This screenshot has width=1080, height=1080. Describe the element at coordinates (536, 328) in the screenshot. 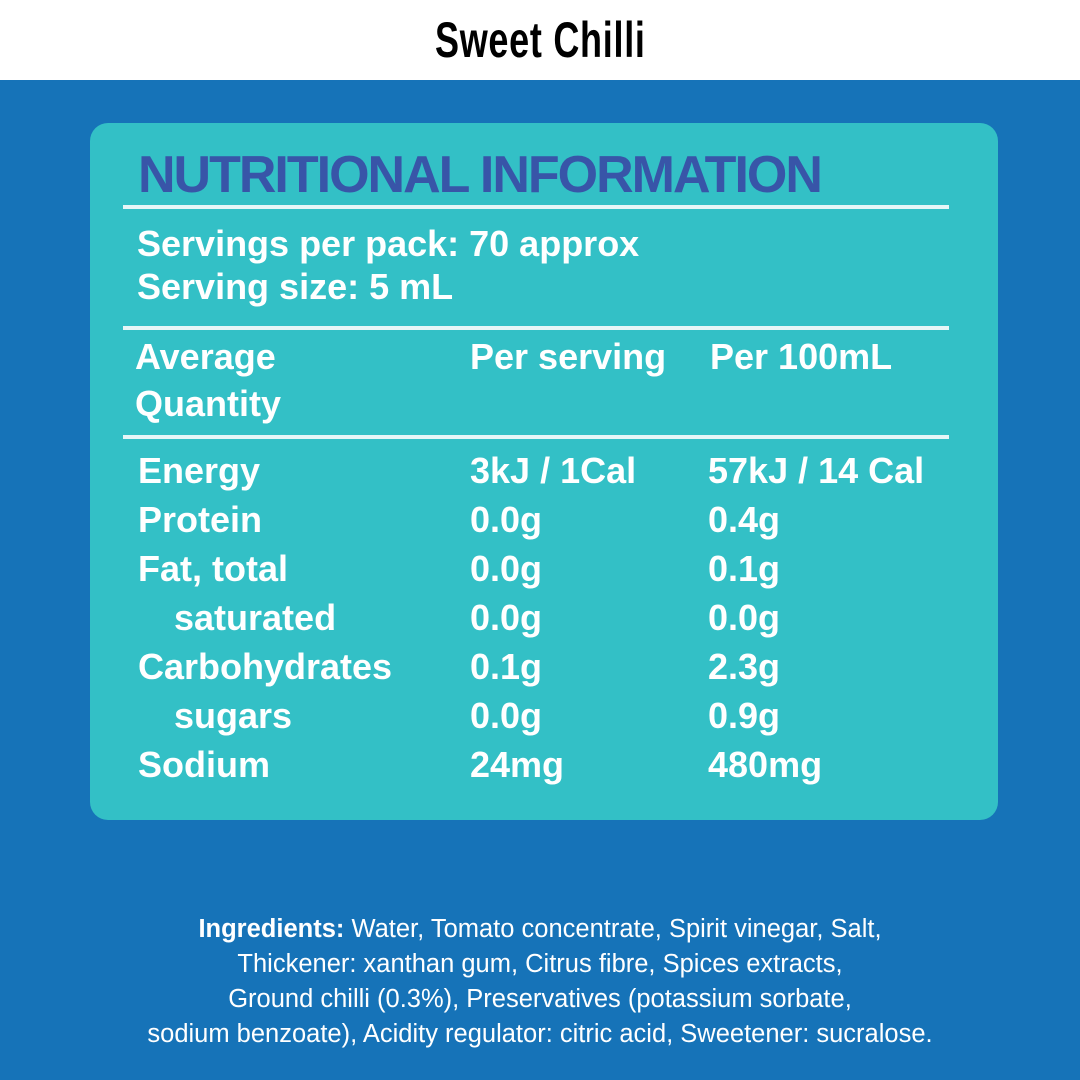

I see `divider-middle` at that location.